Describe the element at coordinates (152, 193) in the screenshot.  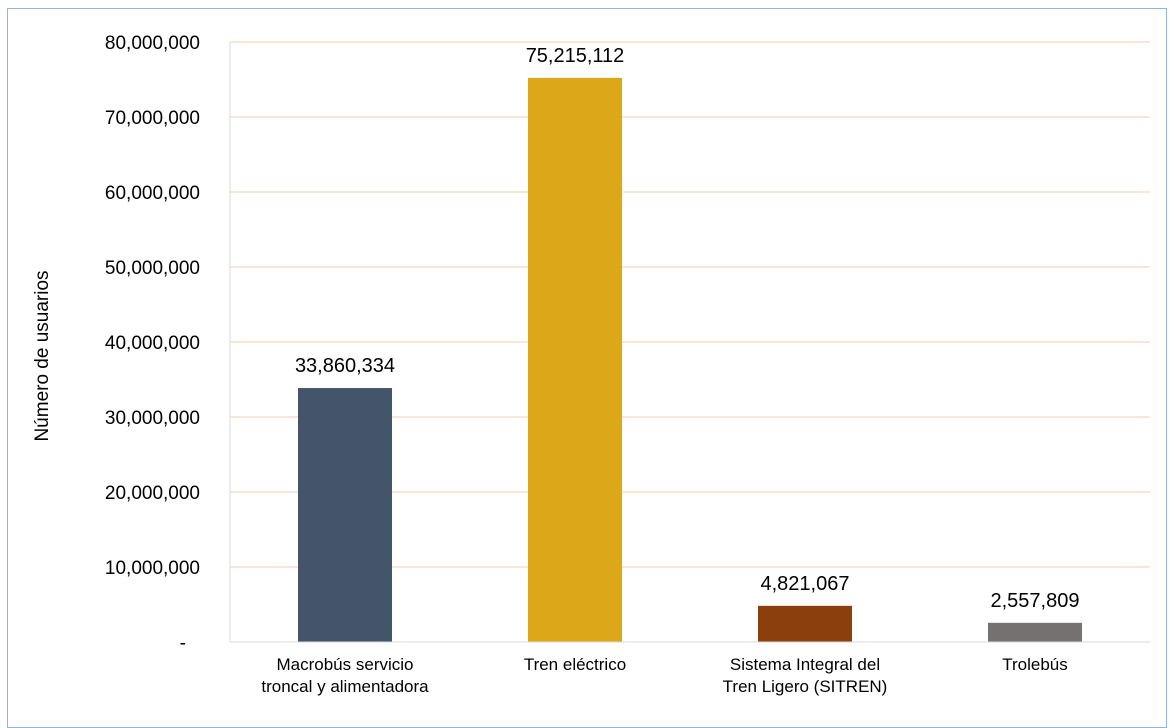
I see `y-tick-label: 60,000,000` at that location.